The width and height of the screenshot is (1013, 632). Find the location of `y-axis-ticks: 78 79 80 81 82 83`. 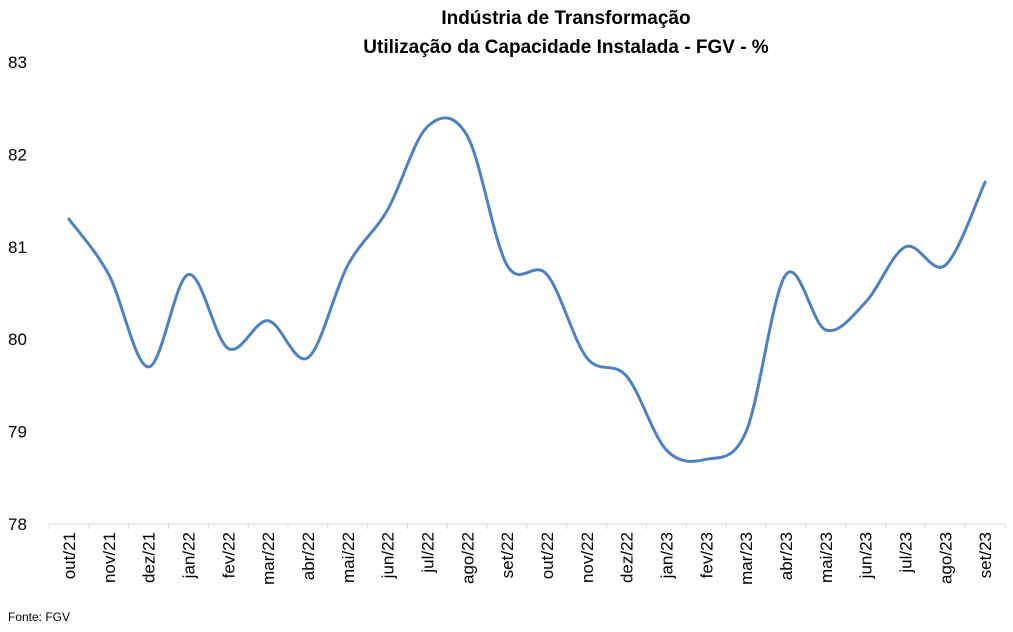

y-axis-ticks: 78 79 80 81 82 83 is located at coordinates (17, 293).